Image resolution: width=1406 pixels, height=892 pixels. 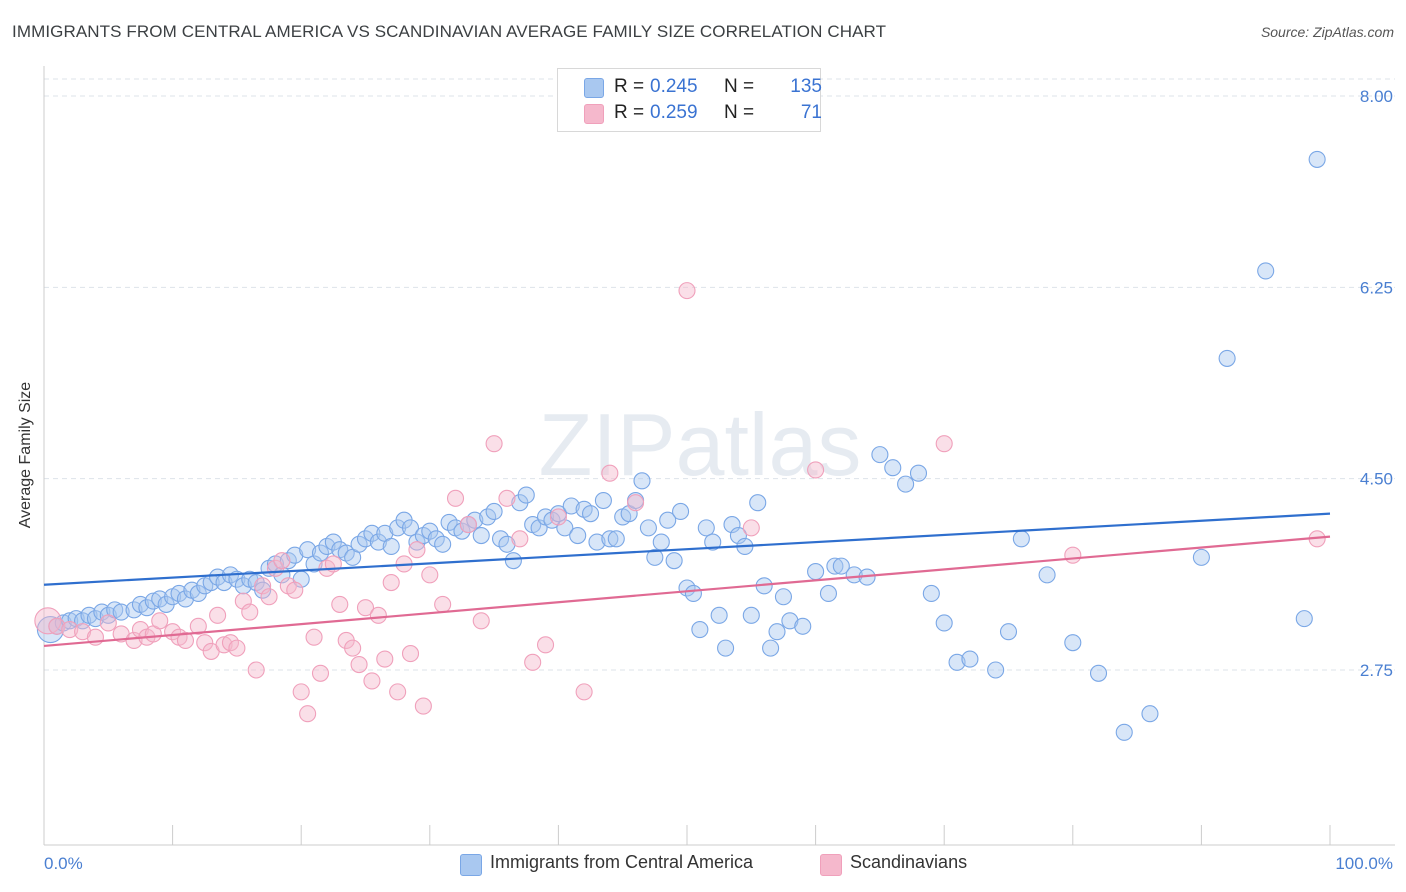 I want to click on legend: R = 0.245 N = 135 R = 0.259 N = 71, so click(x=689, y=100).